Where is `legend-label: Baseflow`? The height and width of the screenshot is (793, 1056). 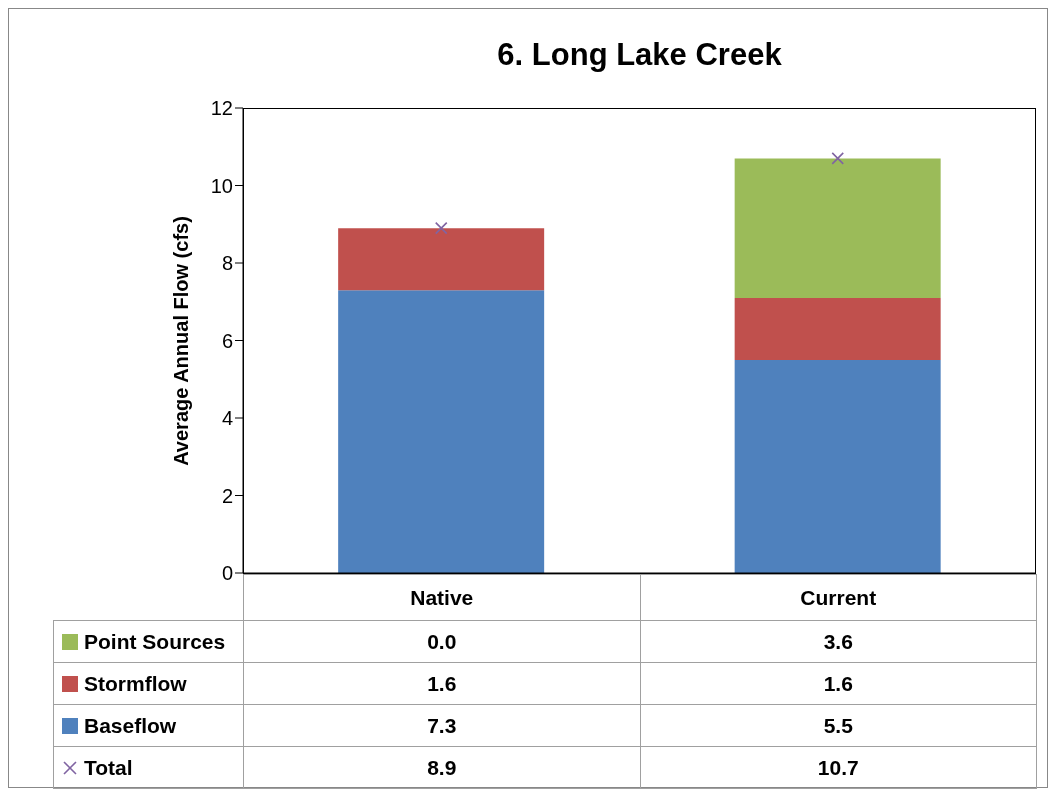
legend-label: Baseflow is located at coordinates (148, 725).